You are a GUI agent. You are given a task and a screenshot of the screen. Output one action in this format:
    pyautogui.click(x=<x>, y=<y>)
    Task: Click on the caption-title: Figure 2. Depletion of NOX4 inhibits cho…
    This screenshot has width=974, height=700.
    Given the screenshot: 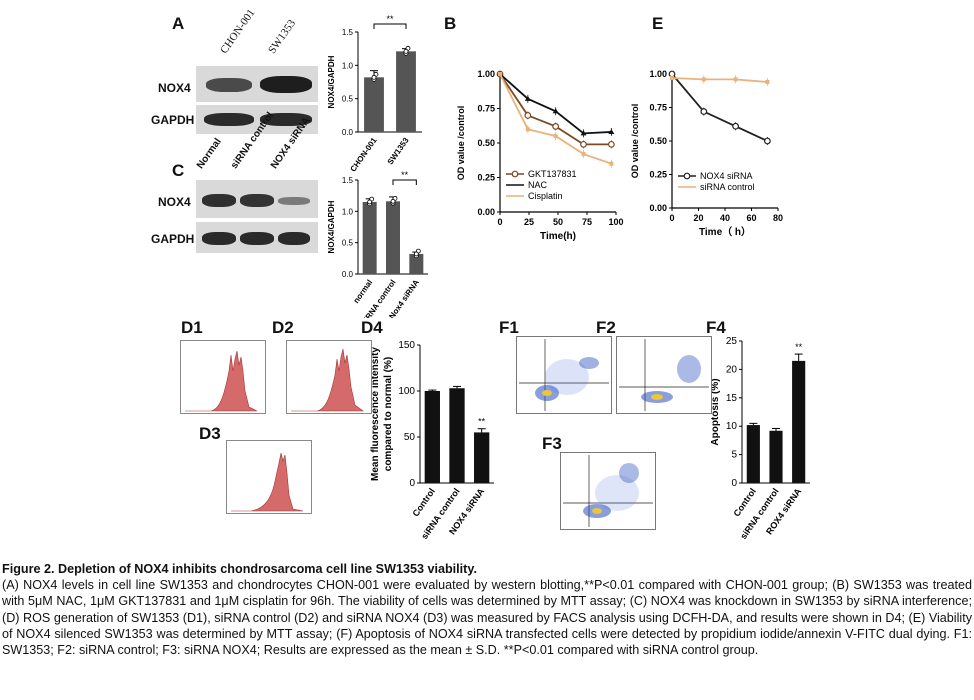 What is the action you would take?
    pyautogui.click(x=239, y=569)
    